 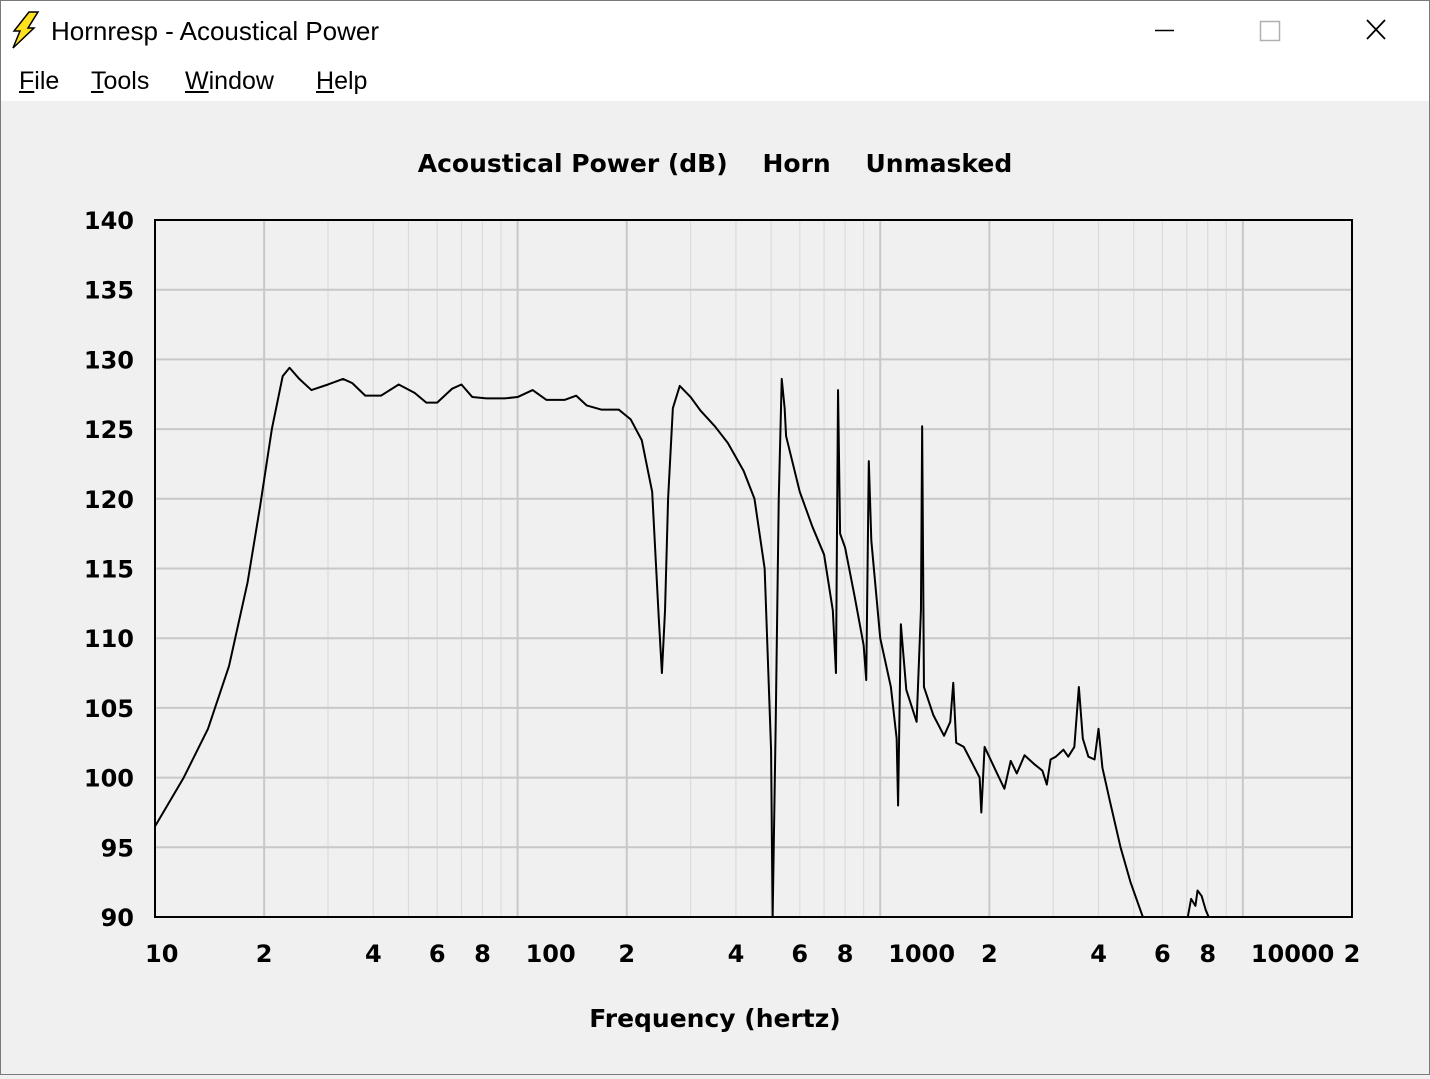 What do you see at coordinates (109, 709) in the screenshot?
I see `y-tick-label: 105` at bounding box center [109, 709].